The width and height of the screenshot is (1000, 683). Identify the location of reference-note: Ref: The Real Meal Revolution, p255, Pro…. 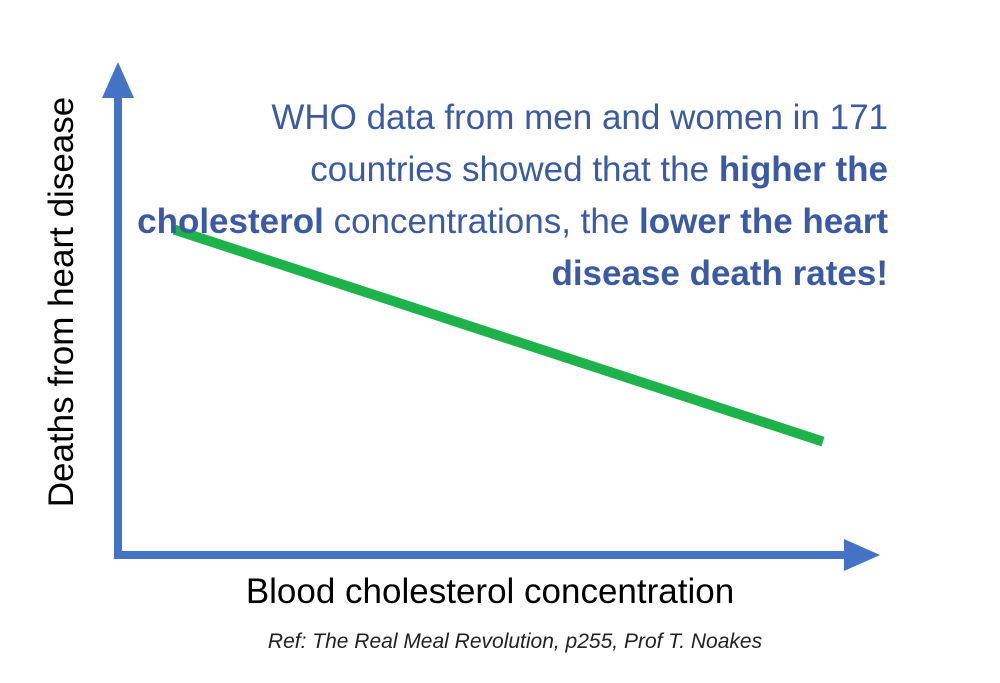
(515, 641).